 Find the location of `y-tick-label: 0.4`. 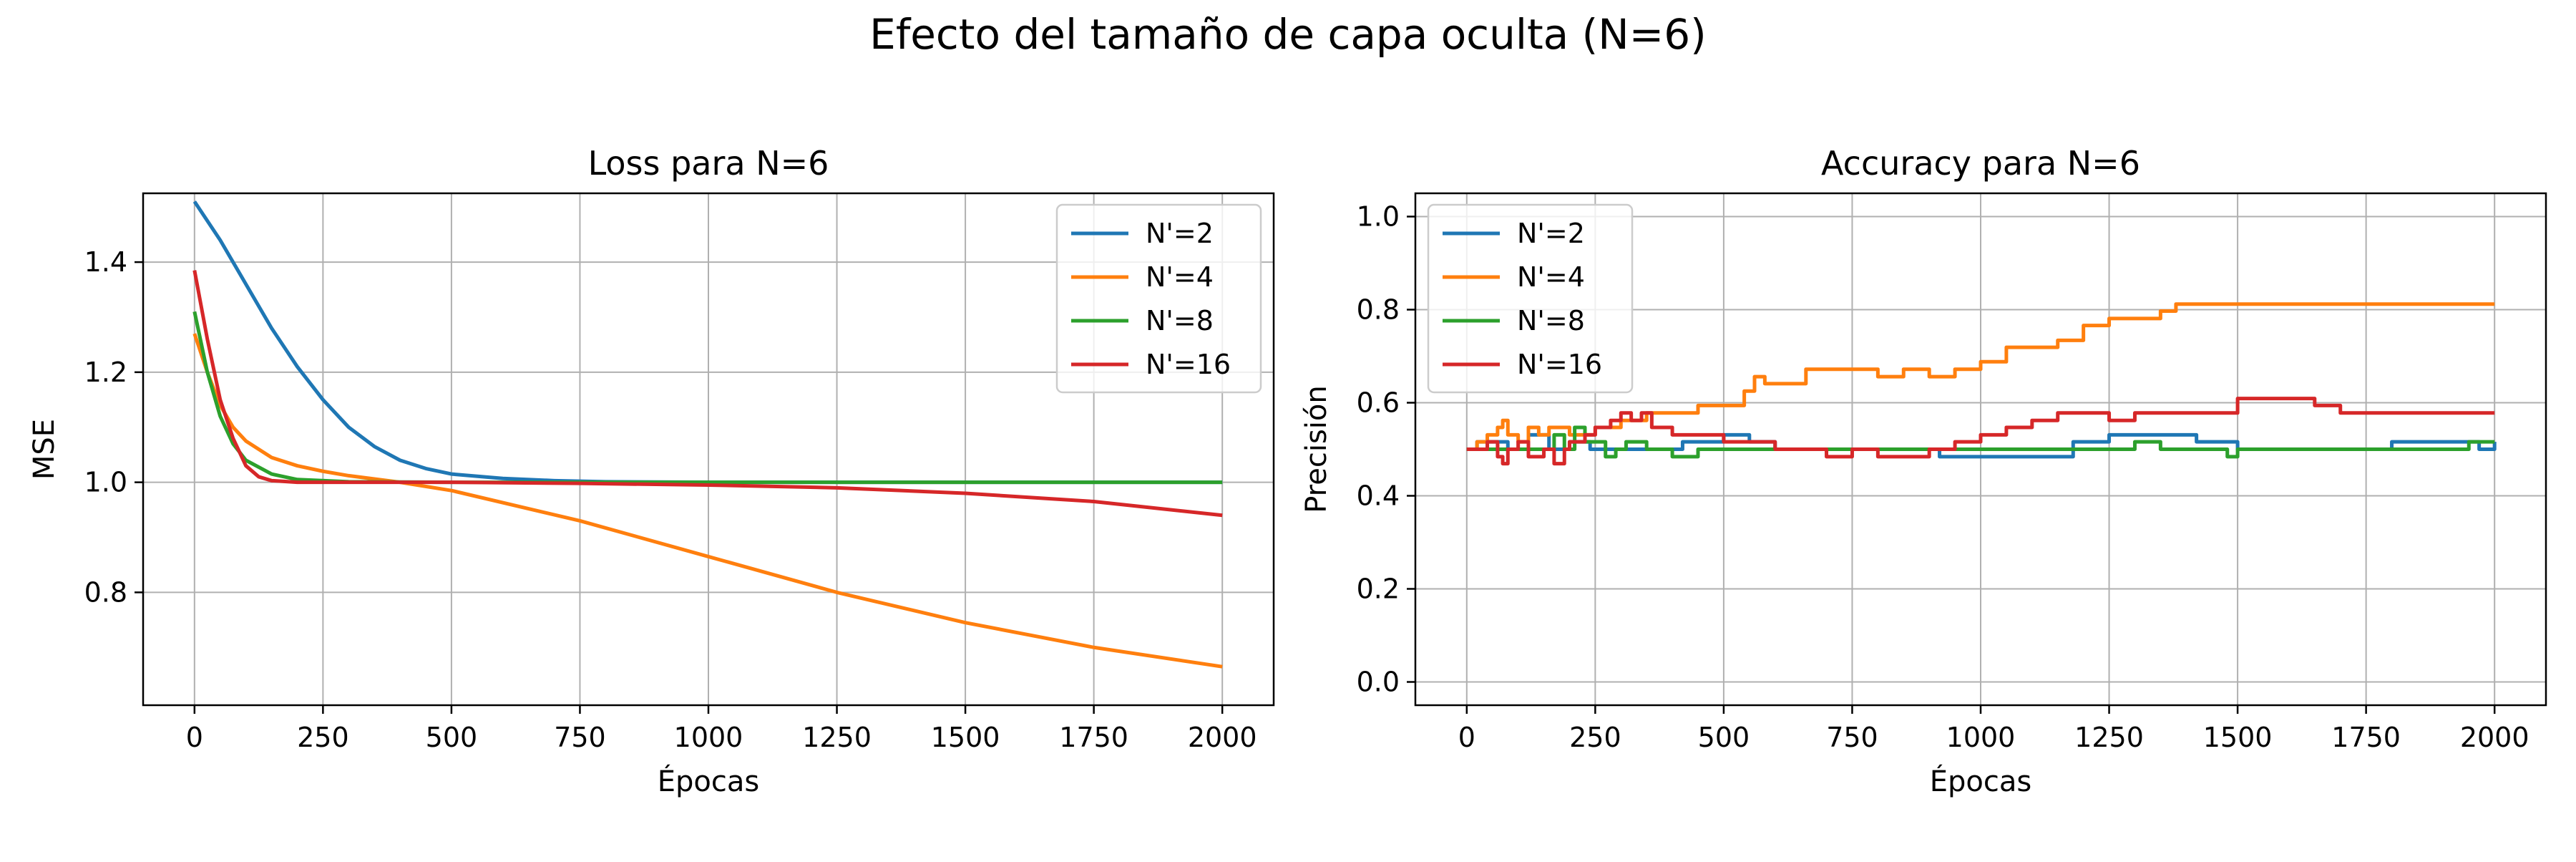

y-tick-label: 0.4 is located at coordinates (1378, 496).